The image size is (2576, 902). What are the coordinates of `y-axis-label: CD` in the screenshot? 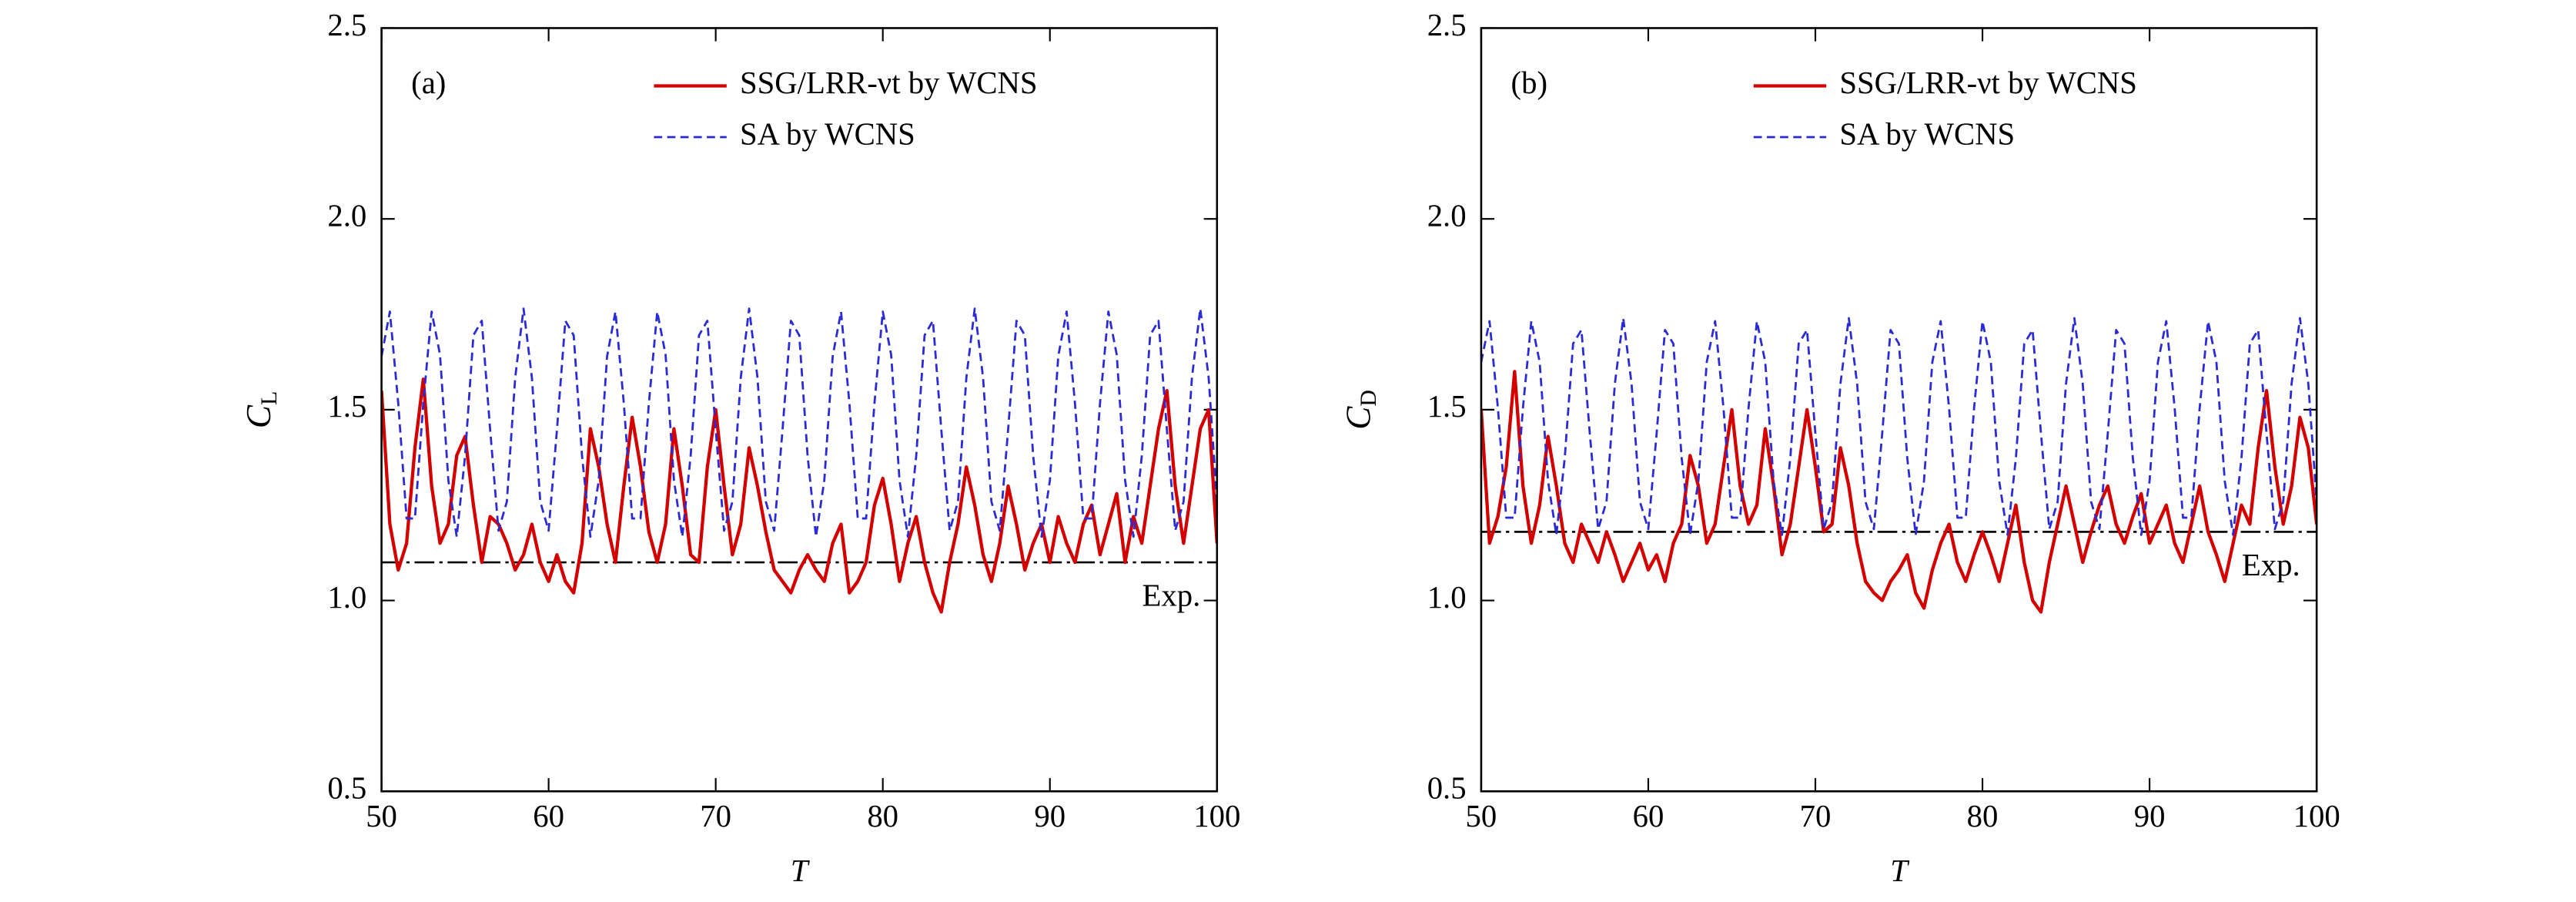 It's located at (1360, 410).